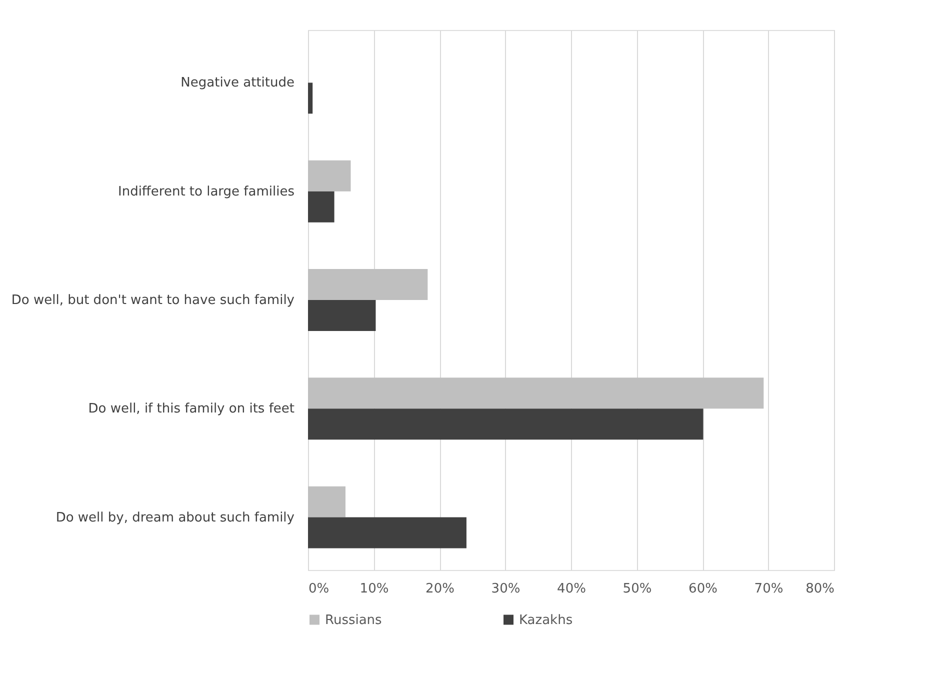 The image size is (926, 683). I want to click on x-tick-label: 50%, so click(637, 589).